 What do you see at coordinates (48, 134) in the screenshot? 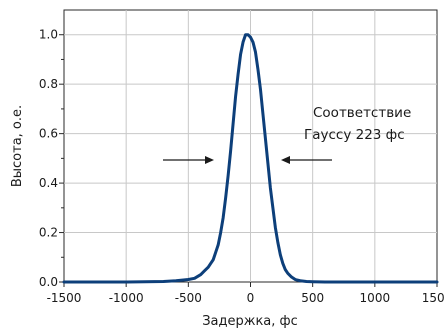
I see `y-tick-label: 0.6` at bounding box center [48, 134].